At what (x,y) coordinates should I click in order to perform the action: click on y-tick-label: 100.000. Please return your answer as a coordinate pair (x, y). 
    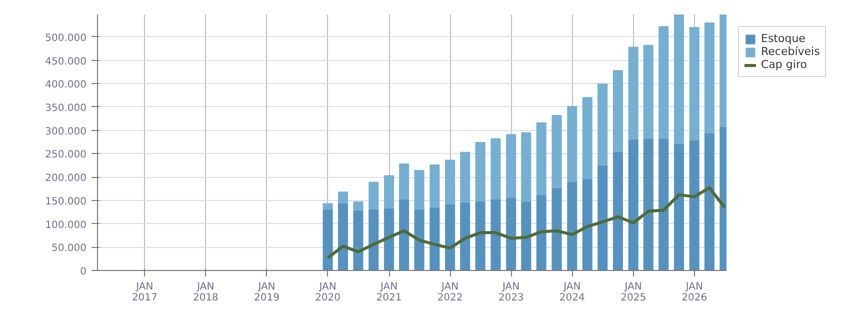
    Looking at the image, I should click on (66, 225).